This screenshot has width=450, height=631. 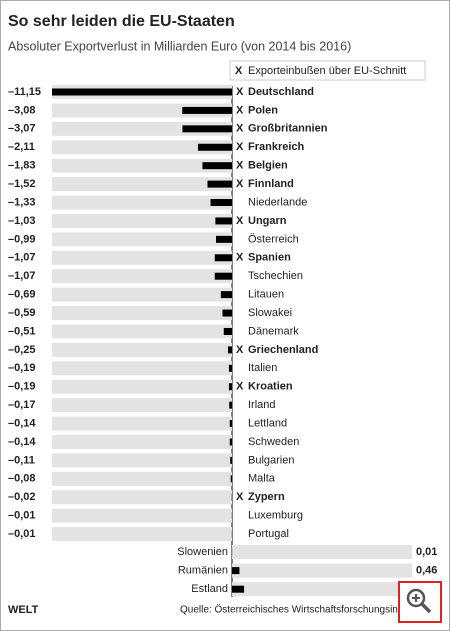 I want to click on category-label: Luxemburg, so click(x=275, y=516).